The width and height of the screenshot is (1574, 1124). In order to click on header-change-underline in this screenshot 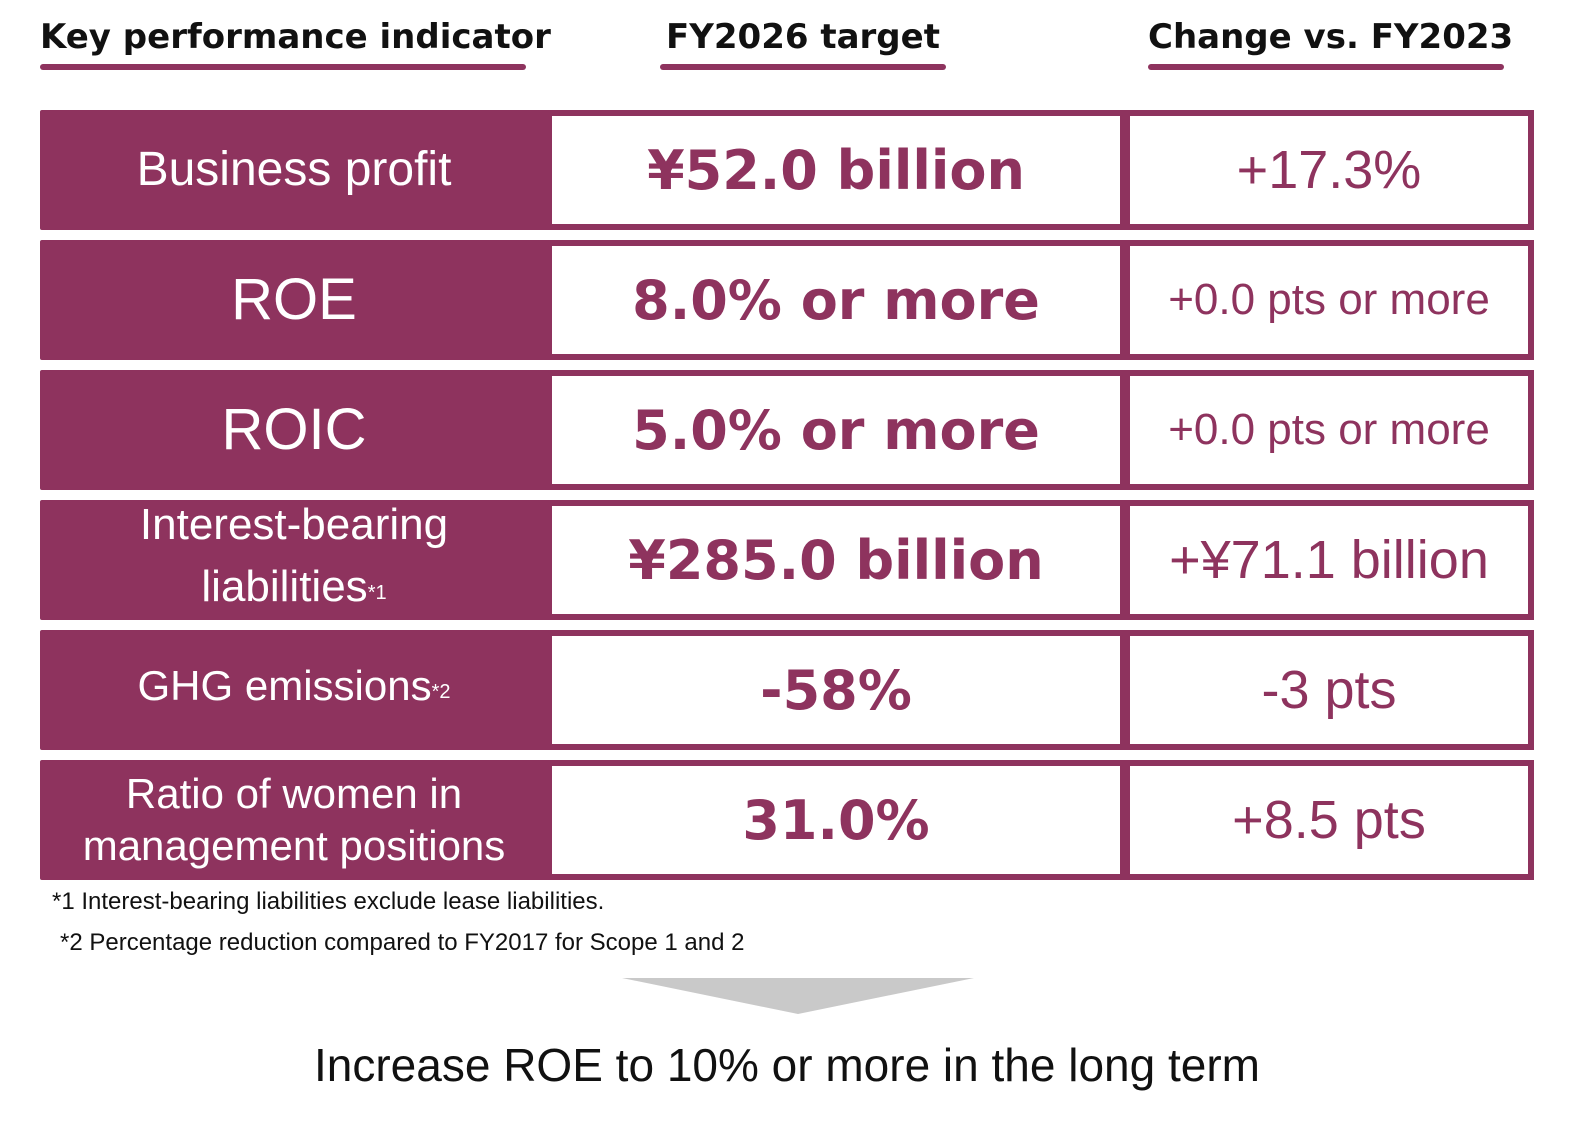, I will do `click(1326, 67)`.